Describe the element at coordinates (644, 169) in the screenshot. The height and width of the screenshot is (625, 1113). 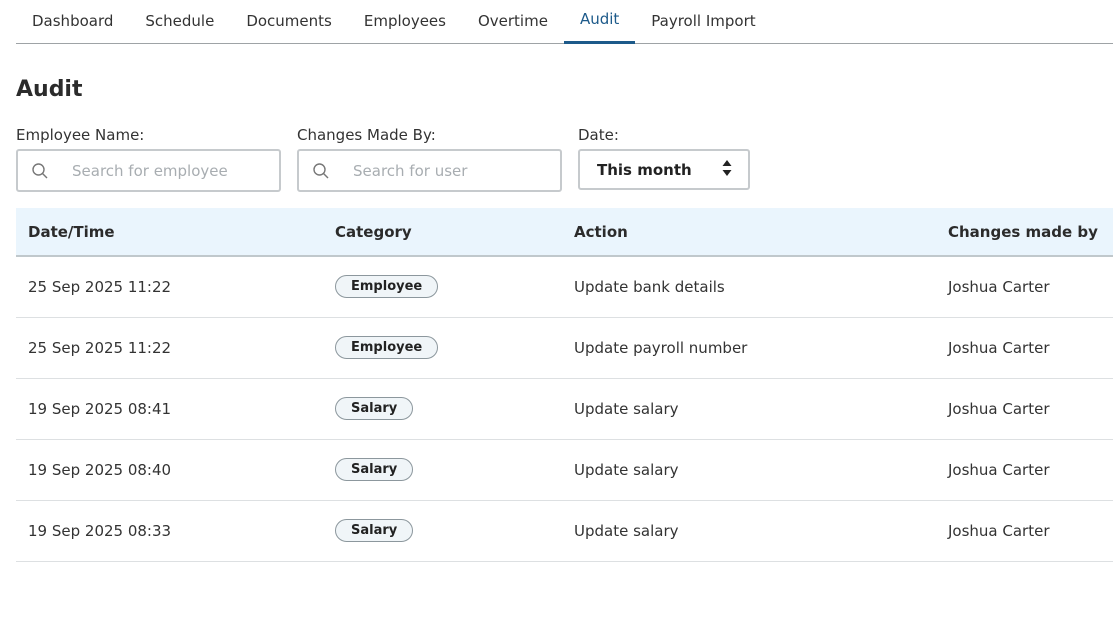
I see `date-select-value: This month` at that location.